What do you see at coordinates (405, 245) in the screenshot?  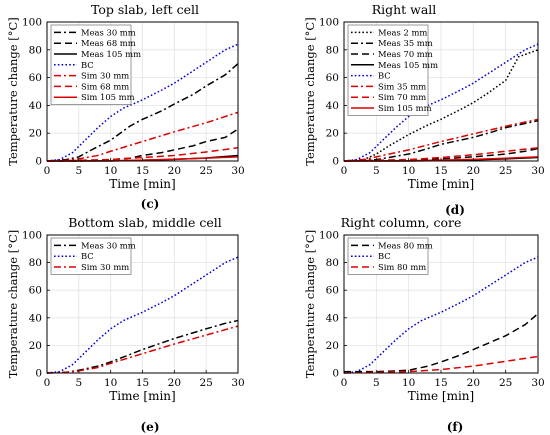 I see `legend-label: Meas 80 mm` at bounding box center [405, 245].